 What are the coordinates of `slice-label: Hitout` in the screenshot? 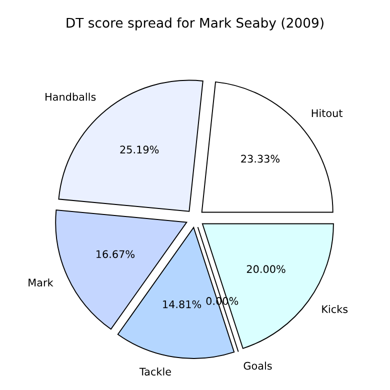 It's located at (327, 113).